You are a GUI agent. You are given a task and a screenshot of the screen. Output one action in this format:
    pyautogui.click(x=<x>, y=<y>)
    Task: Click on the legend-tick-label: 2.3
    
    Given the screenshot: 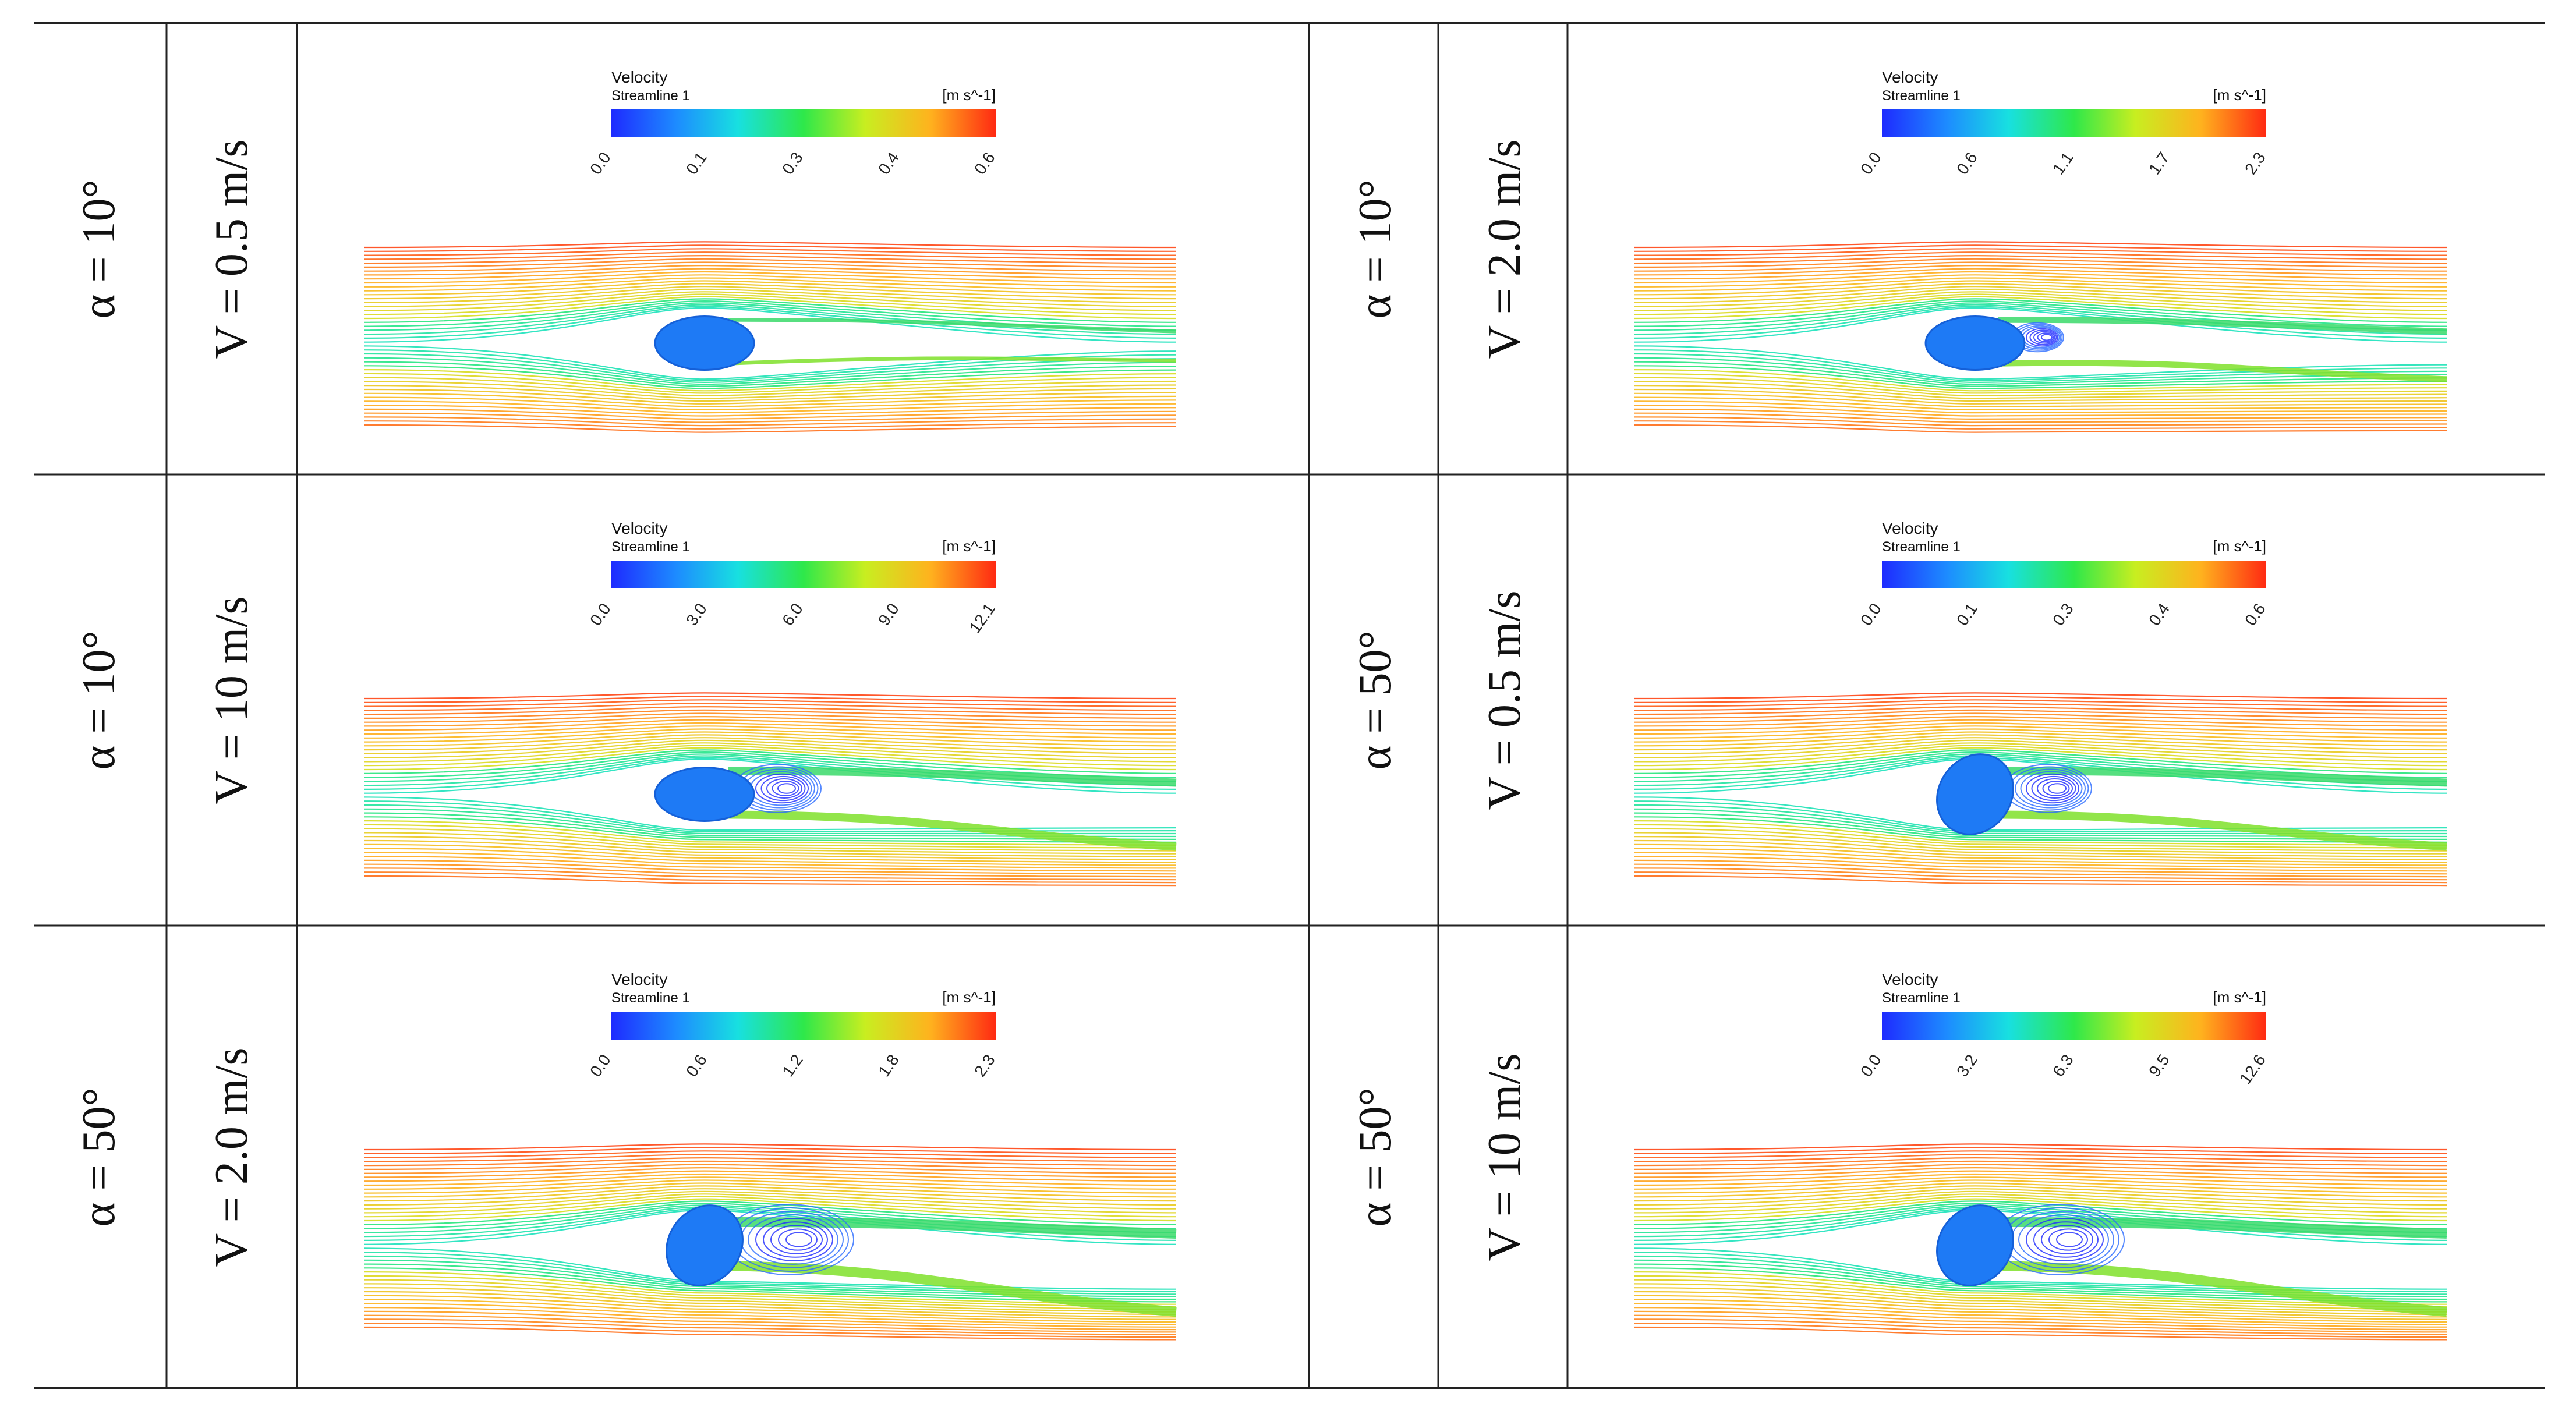 What is the action you would take?
    pyautogui.click(x=2255, y=164)
    